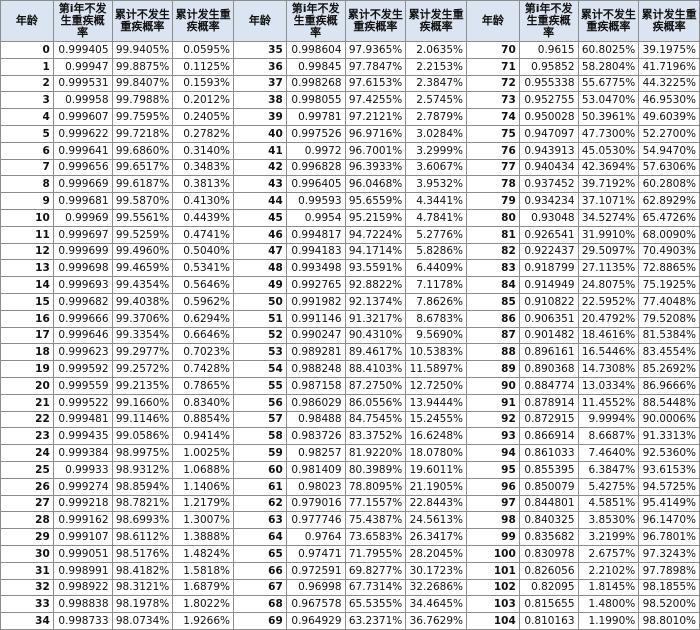 The width and height of the screenshot is (700, 630). Describe the element at coordinates (608, 419) in the screenshot. I see `value-cell: 9.9994%` at that location.